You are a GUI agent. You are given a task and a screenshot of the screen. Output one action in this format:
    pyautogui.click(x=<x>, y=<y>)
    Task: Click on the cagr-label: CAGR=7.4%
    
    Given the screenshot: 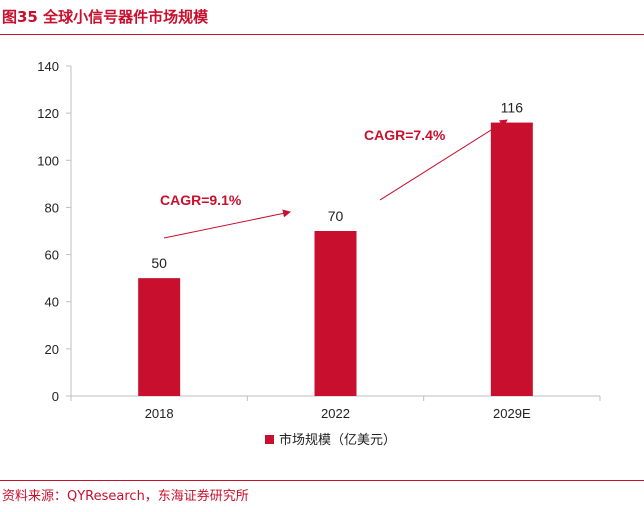 What is the action you would take?
    pyautogui.click(x=405, y=135)
    